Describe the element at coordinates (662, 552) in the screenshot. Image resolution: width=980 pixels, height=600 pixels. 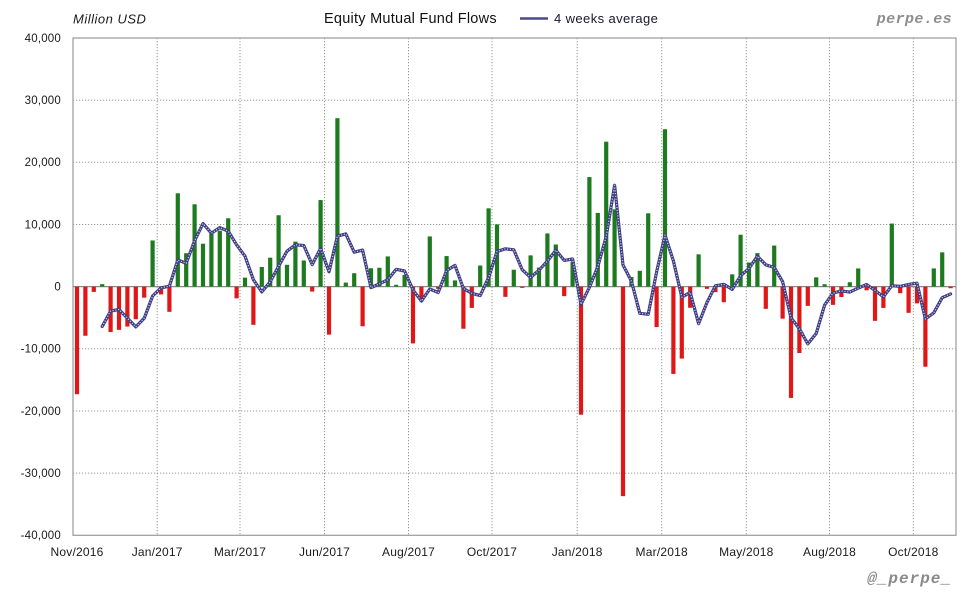
I see `svg-text: Mar/2018` at that location.